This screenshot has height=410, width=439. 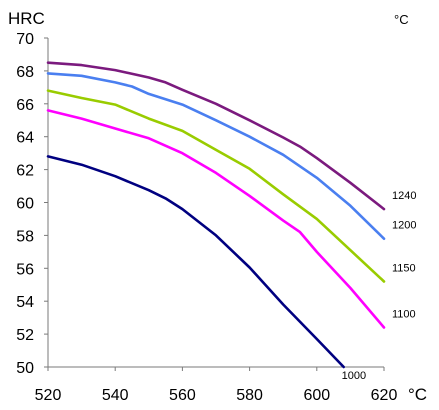 I want to click on x-tick-label: 560, so click(x=182, y=395).